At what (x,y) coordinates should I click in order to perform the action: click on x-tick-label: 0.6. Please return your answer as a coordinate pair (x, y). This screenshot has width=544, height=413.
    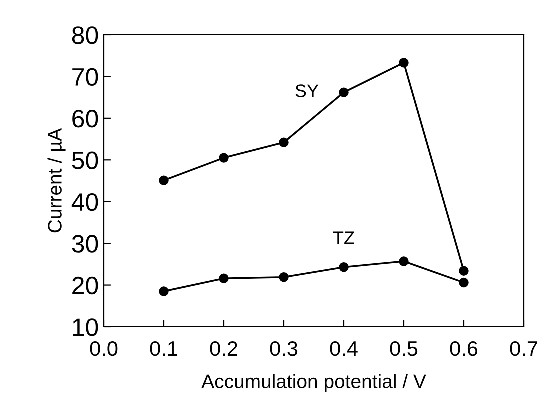
    Looking at the image, I should click on (464, 348).